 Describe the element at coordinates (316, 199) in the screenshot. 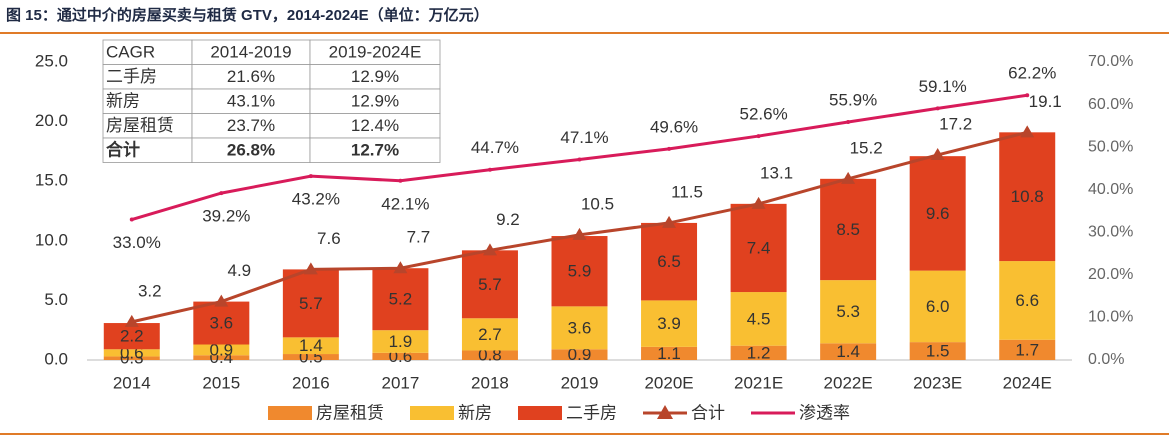

I see `rate-label: 43.2%` at that location.